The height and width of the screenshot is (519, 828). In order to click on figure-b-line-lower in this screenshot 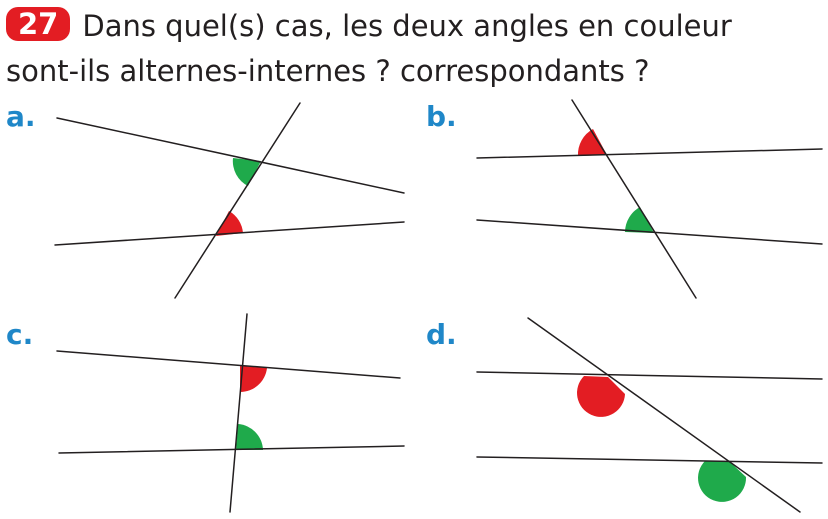, I will do `click(649, 232)`.